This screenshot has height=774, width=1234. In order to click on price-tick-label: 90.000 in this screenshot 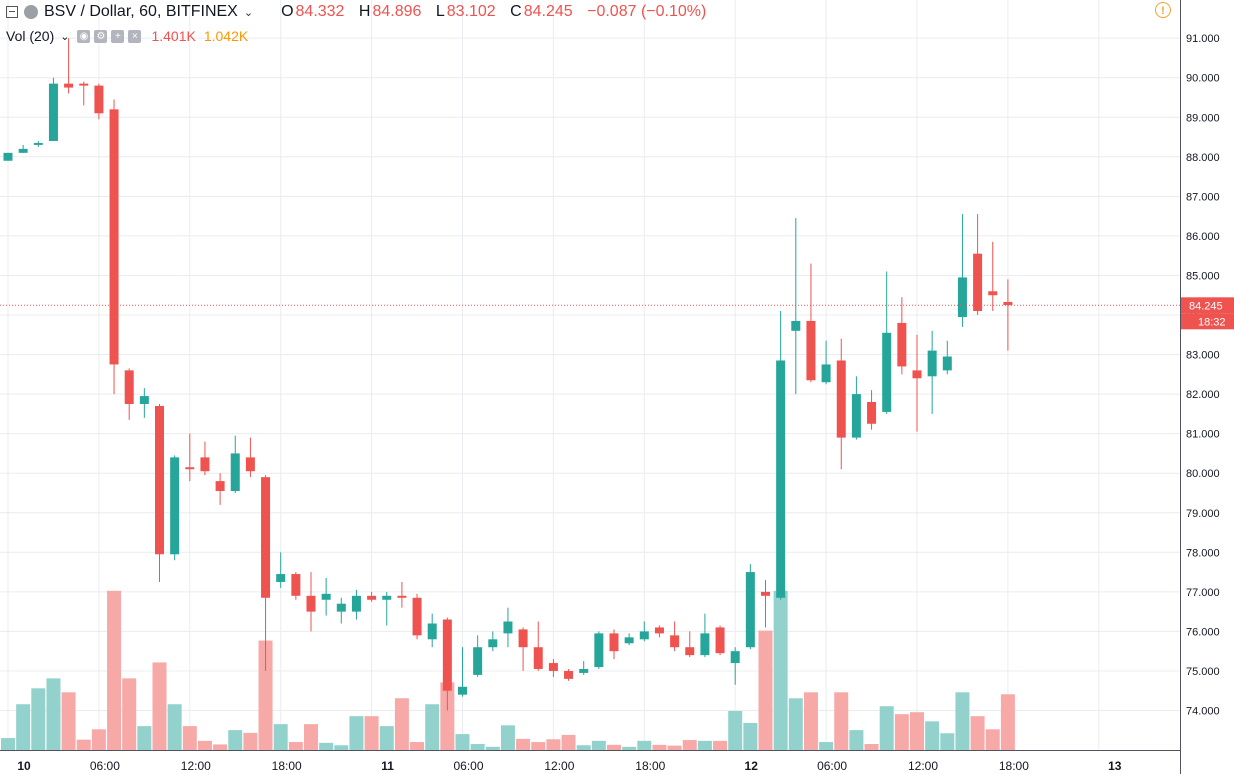, I will do `click(1203, 79)`.